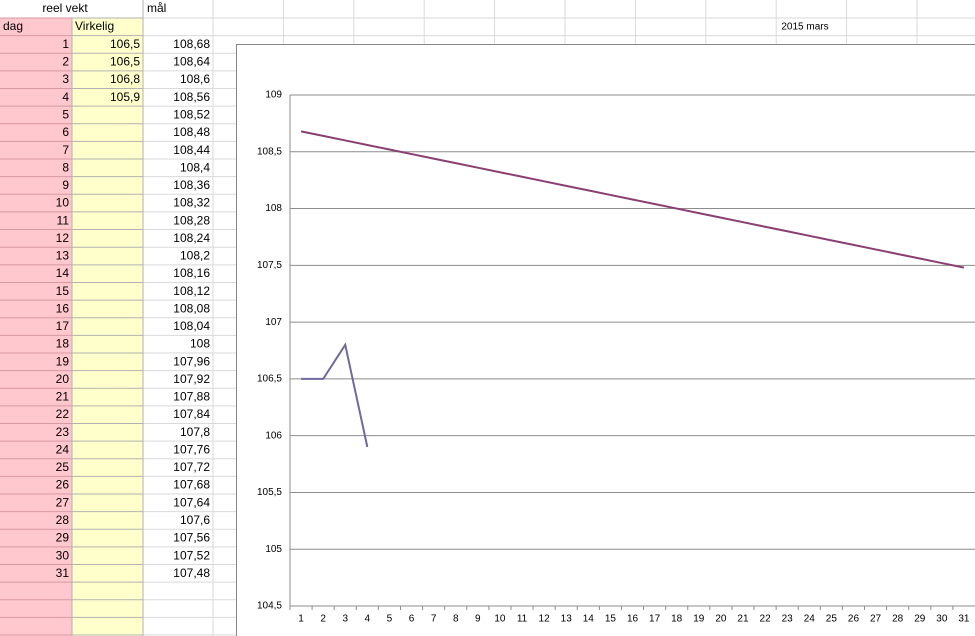 The image size is (975, 636). What do you see at coordinates (743, 619) in the screenshot?
I see `x-tick-label: 21` at bounding box center [743, 619].